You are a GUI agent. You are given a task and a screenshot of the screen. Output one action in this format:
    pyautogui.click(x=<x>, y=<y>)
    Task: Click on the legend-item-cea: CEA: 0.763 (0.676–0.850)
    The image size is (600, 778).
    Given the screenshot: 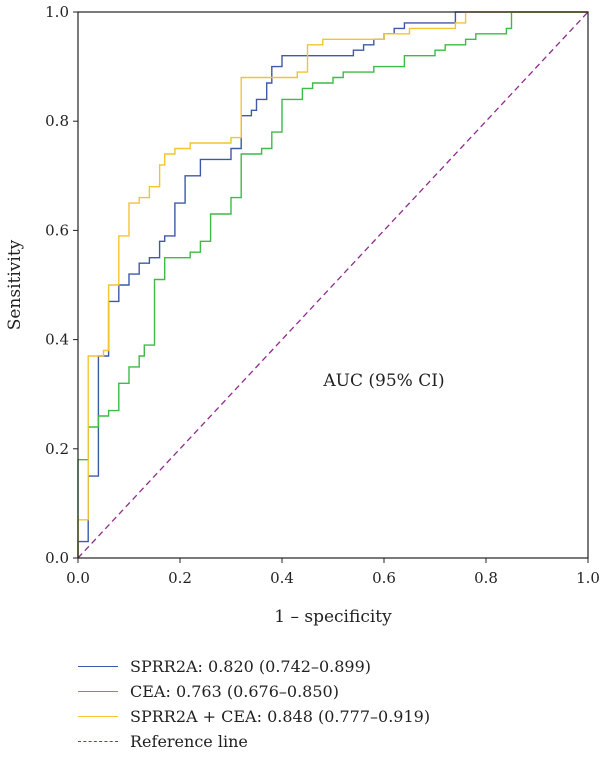 What is the action you would take?
    pyautogui.click(x=328, y=691)
    